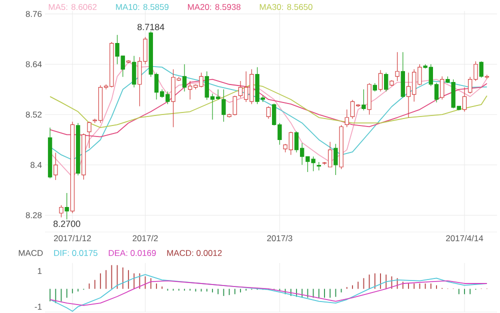 This screenshot has width=500, height=313. I want to click on y-tick-label: 8.52, so click(34, 115).